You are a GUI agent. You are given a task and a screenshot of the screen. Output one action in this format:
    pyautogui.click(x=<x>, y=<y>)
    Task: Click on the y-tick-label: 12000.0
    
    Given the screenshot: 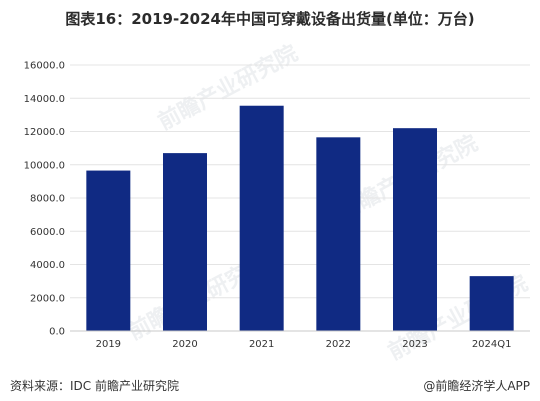 What is the action you would take?
    pyautogui.click(x=44, y=132)
    